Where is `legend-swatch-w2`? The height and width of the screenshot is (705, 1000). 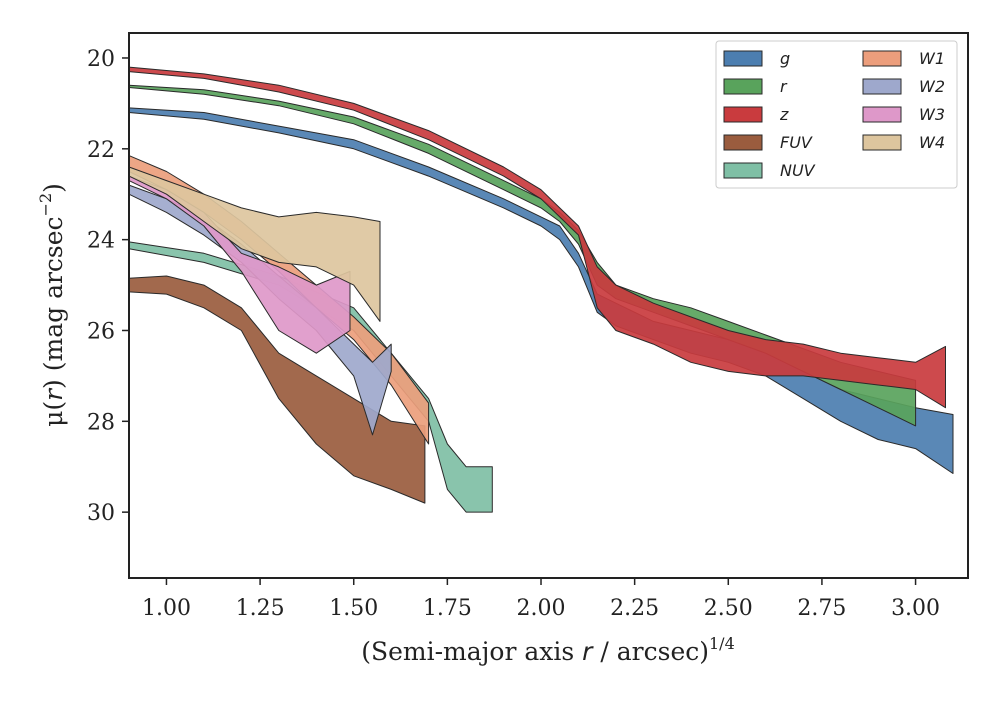
legend-swatch-w2 is located at coordinates (882, 86).